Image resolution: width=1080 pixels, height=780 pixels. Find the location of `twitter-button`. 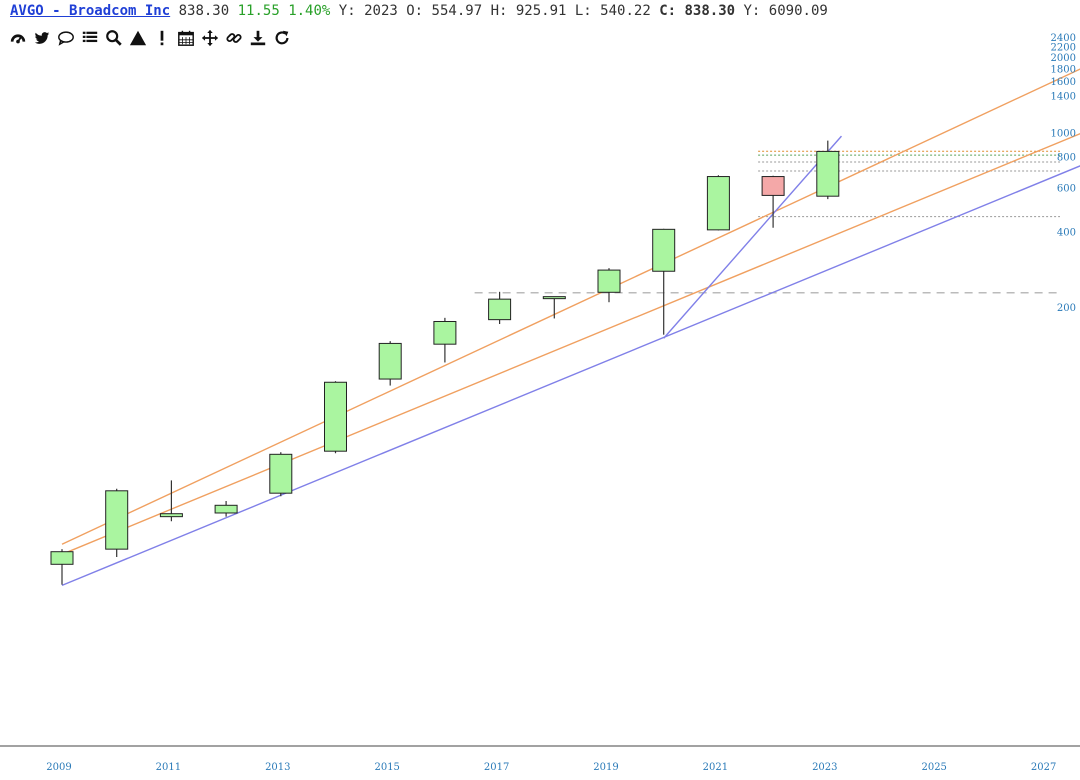

twitter-button is located at coordinates (42, 38).